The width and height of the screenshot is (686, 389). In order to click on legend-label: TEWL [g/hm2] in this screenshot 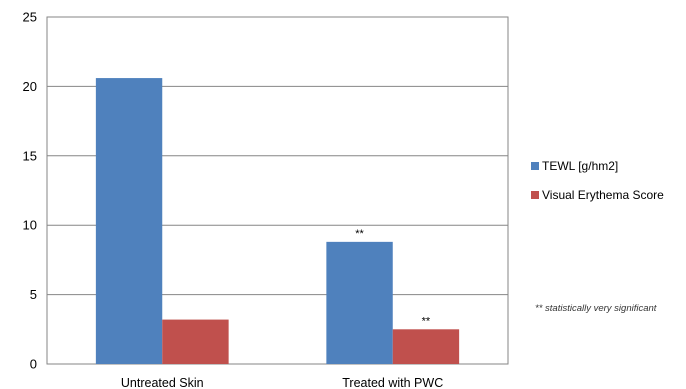, I will do `click(580, 166)`.